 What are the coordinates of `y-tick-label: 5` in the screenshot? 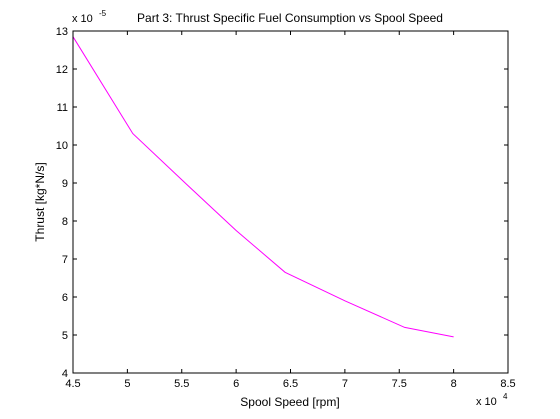 It's located at (65, 336).